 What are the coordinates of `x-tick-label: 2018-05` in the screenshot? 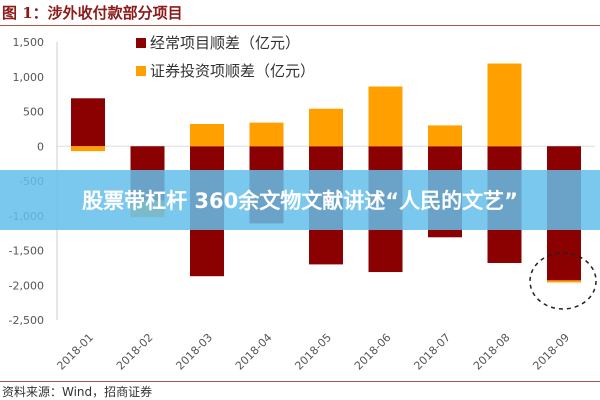 It's located at (313, 352).